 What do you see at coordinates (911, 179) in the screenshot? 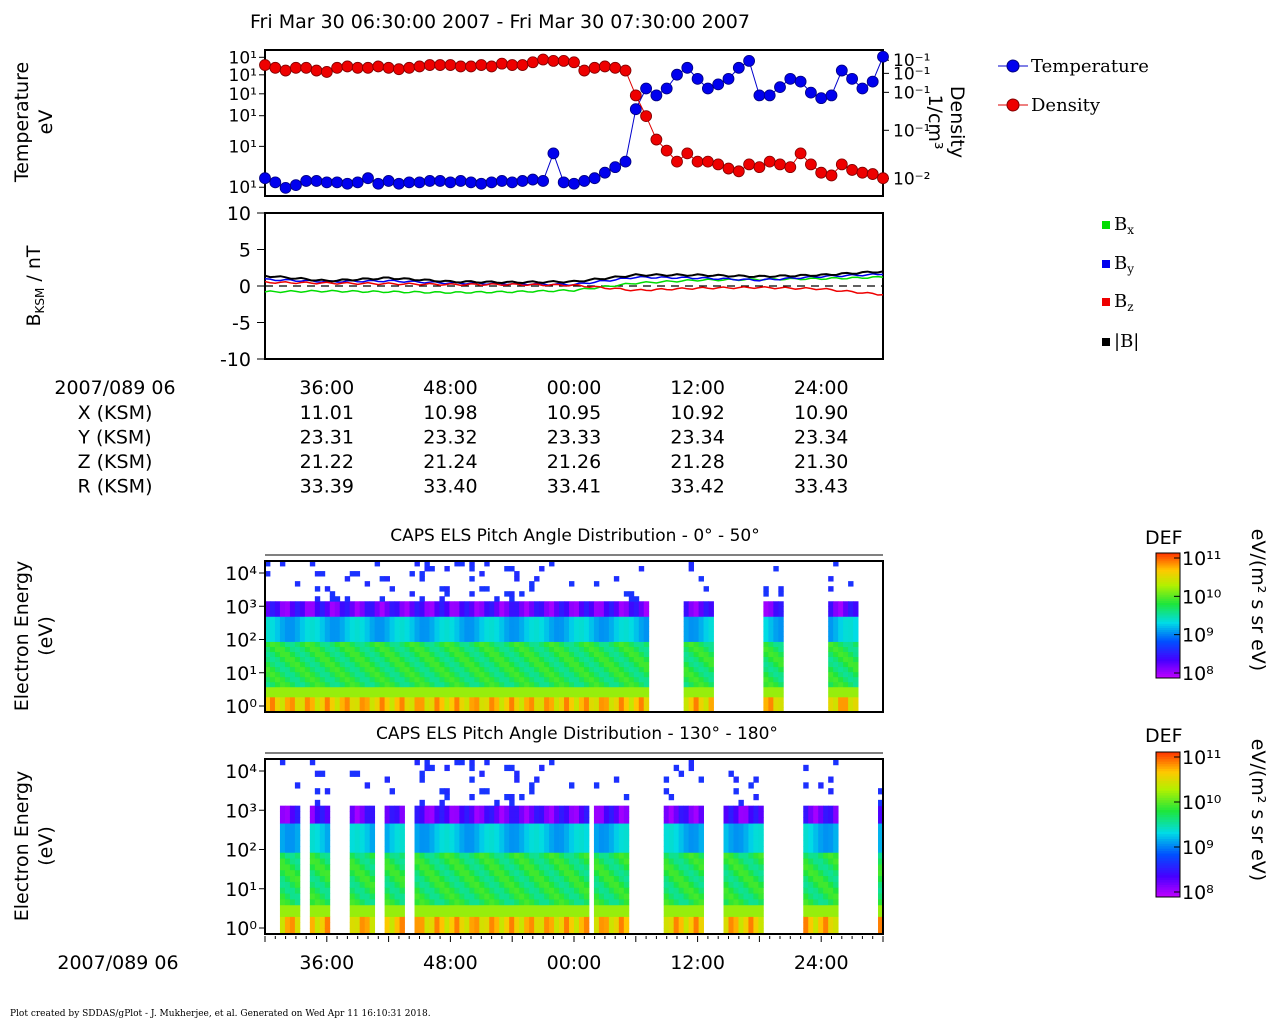
I see `density-tick-label: 10⁻²` at bounding box center [911, 179].